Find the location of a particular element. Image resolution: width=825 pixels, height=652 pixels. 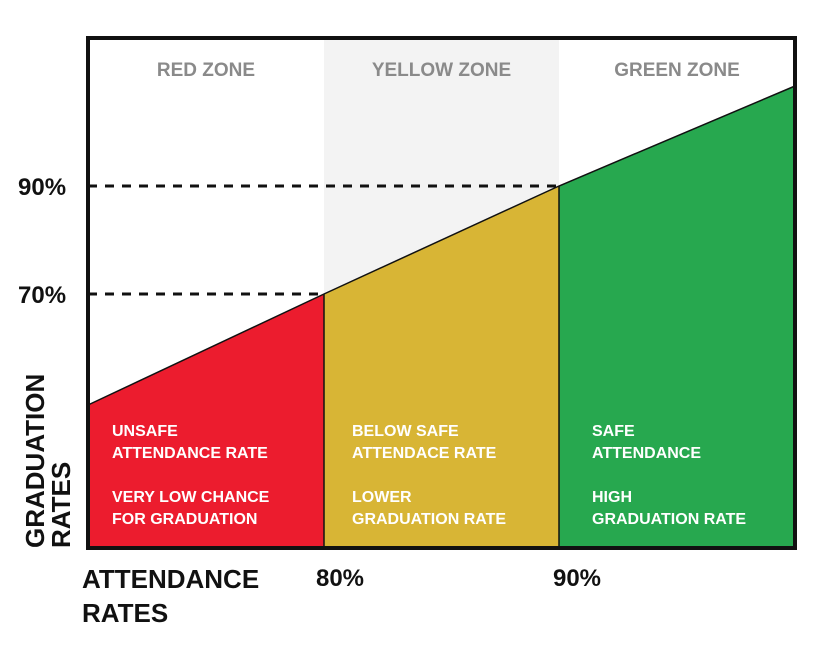

x-tick-label-90: 90% is located at coordinates (577, 578).